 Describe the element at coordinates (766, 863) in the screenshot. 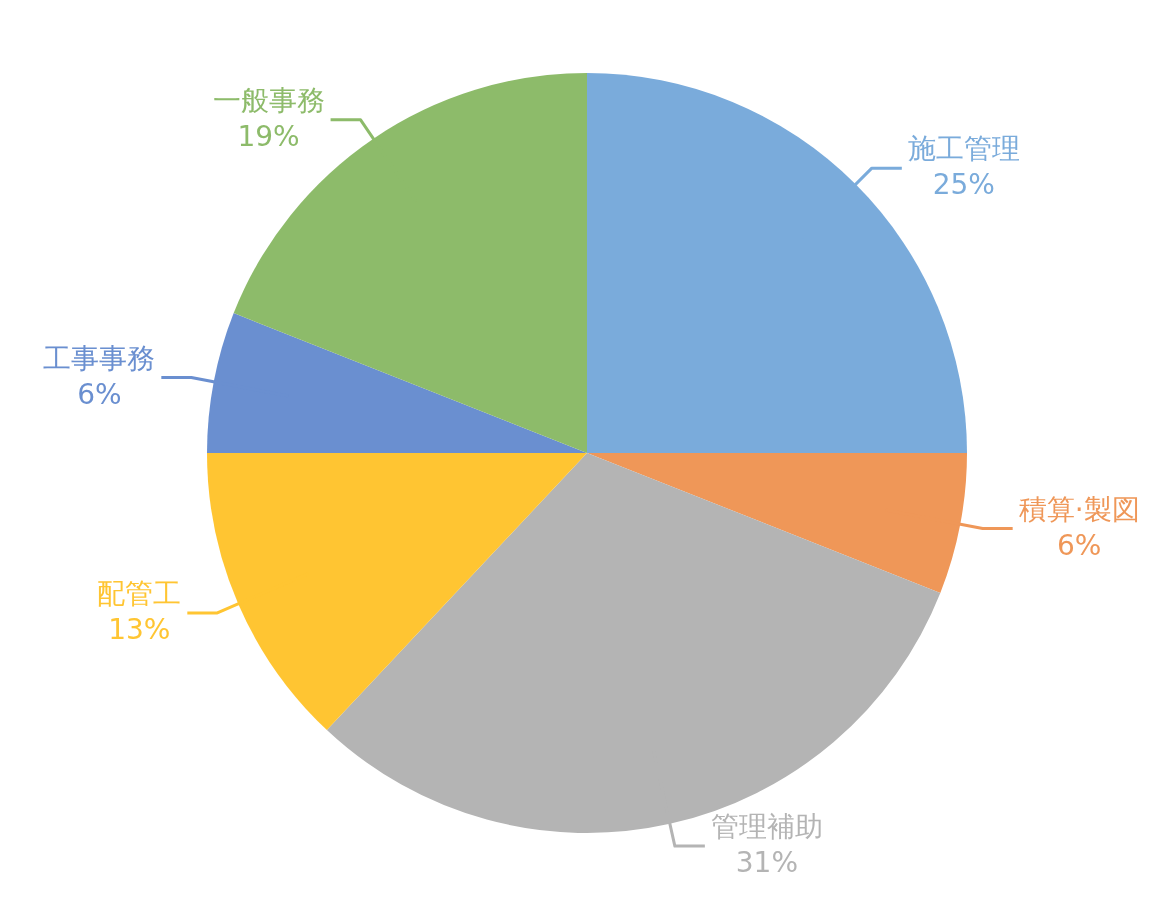

I see `data-label: 31%` at that location.